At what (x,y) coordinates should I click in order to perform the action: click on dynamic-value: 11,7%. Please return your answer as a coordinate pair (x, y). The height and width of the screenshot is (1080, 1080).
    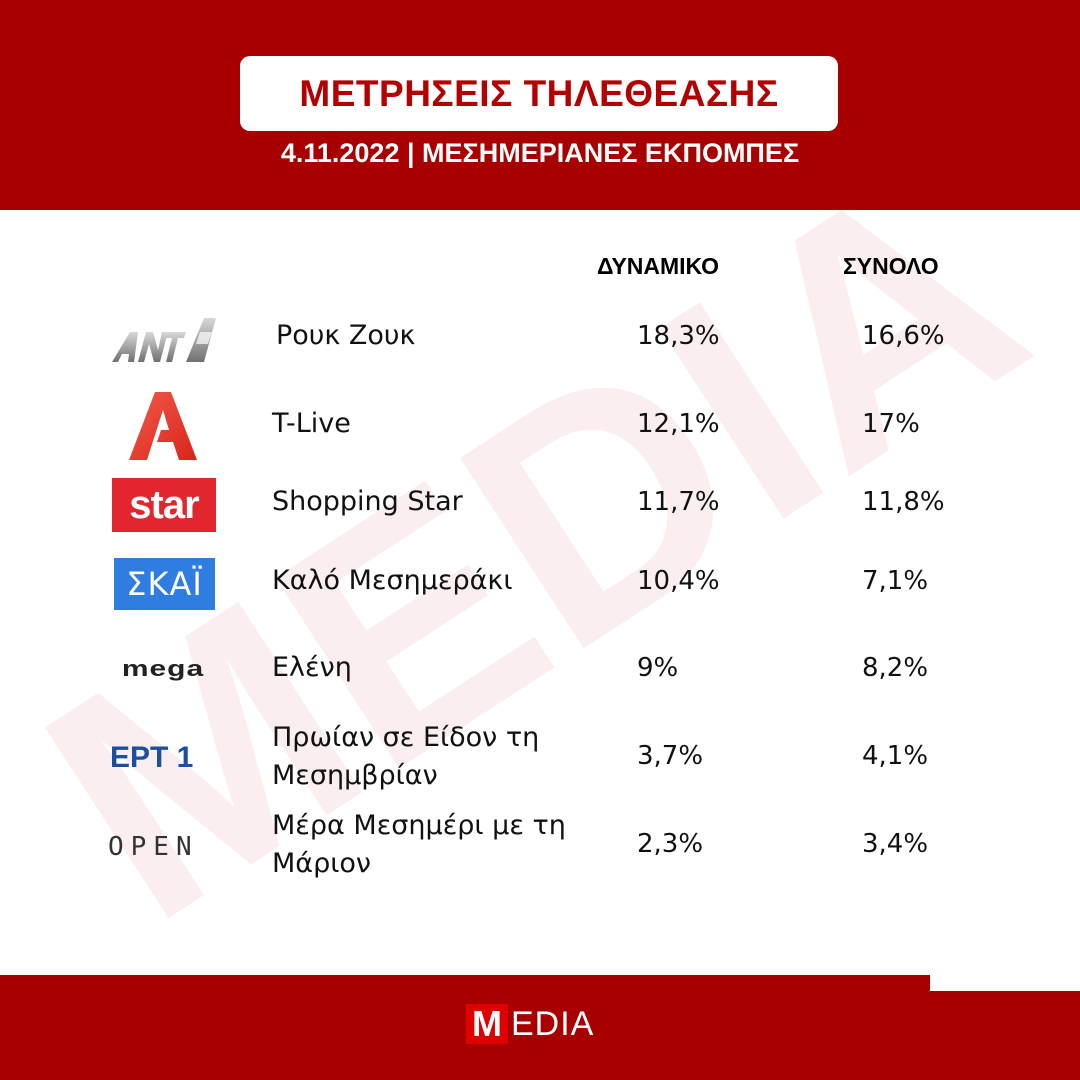
    Looking at the image, I should click on (678, 502).